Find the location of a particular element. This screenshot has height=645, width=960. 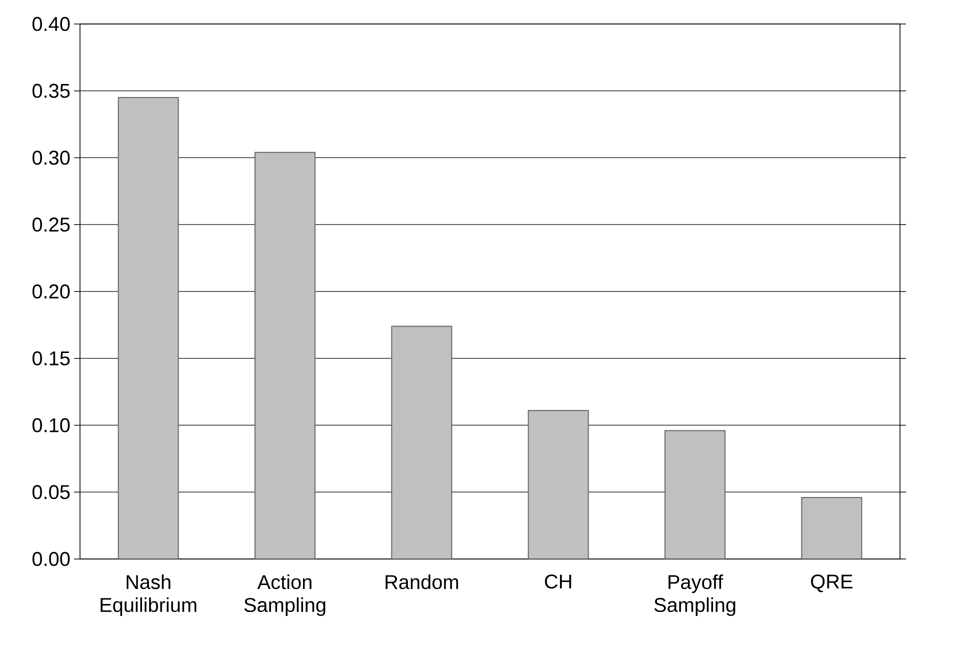

y-tick-label: 0.15 is located at coordinates (51, 358).